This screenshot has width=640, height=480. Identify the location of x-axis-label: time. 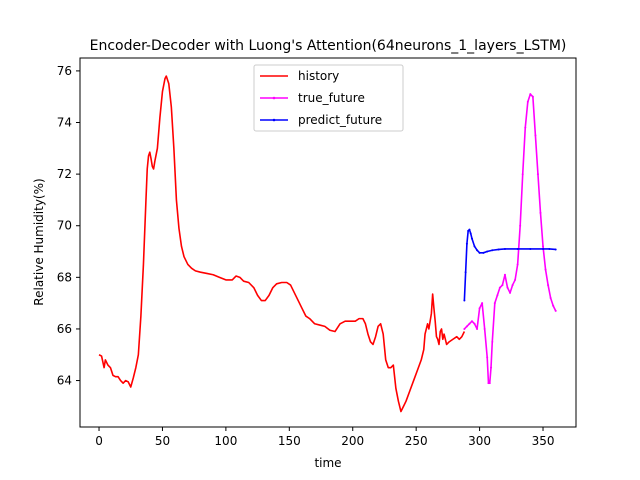
(327, 463).